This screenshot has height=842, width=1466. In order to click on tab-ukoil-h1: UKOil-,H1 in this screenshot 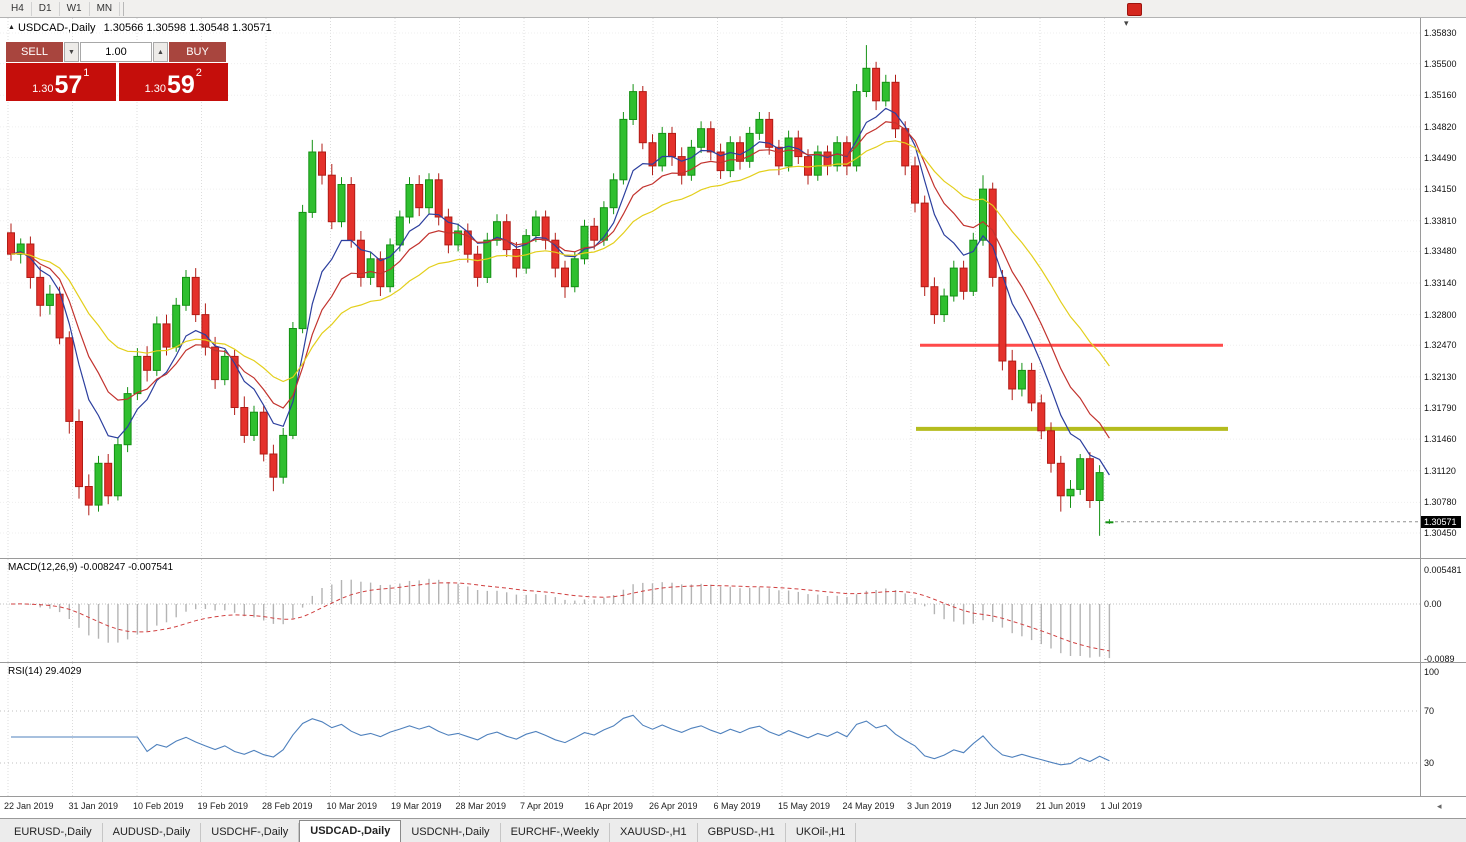, I will do `click(821, 832)`.